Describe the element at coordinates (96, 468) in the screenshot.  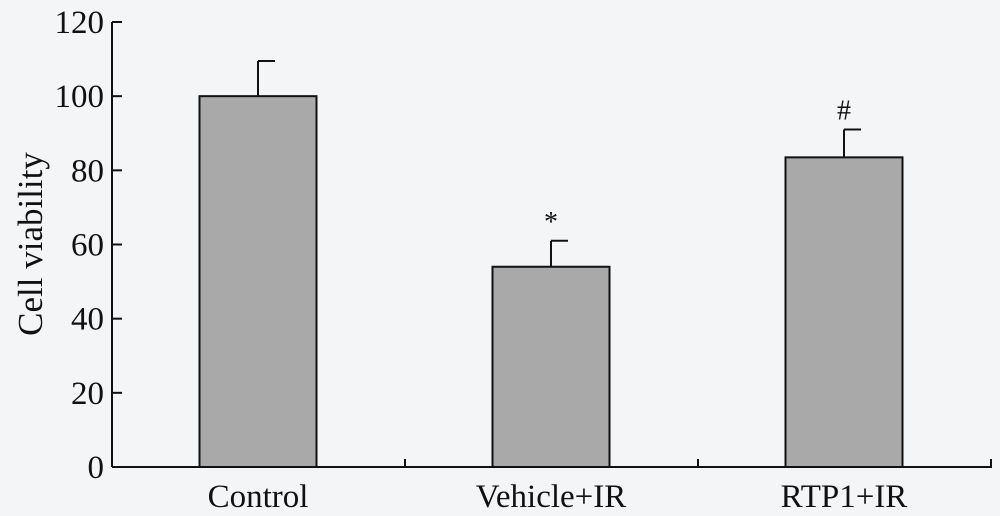
I see `y-tick-label: 0` at that location.